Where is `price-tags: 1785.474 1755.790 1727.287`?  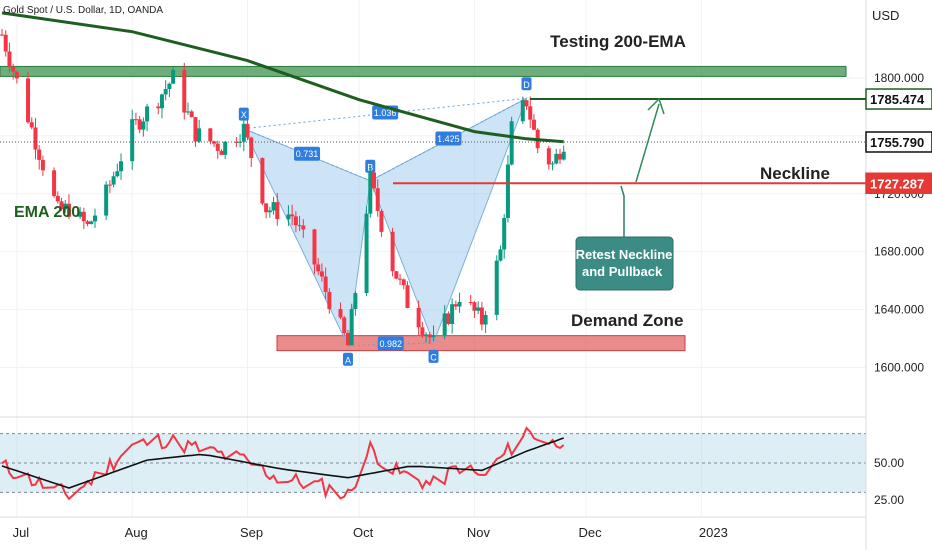 price-tags: 1785.474 1755.790 1727.287 is located at coordinates (898, 141).